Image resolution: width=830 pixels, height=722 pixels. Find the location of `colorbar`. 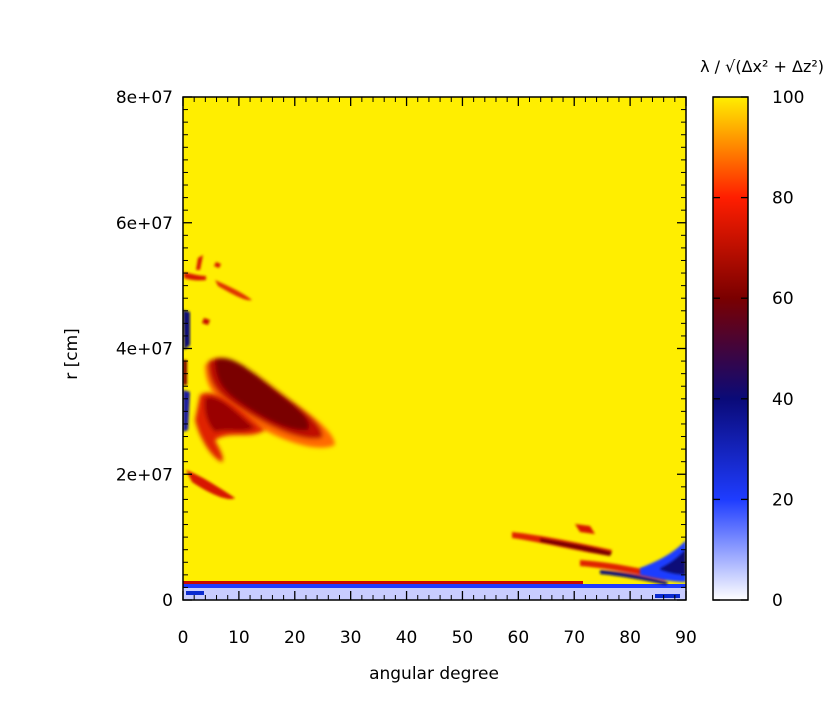

colorbar is located at coordinates (730, 348).